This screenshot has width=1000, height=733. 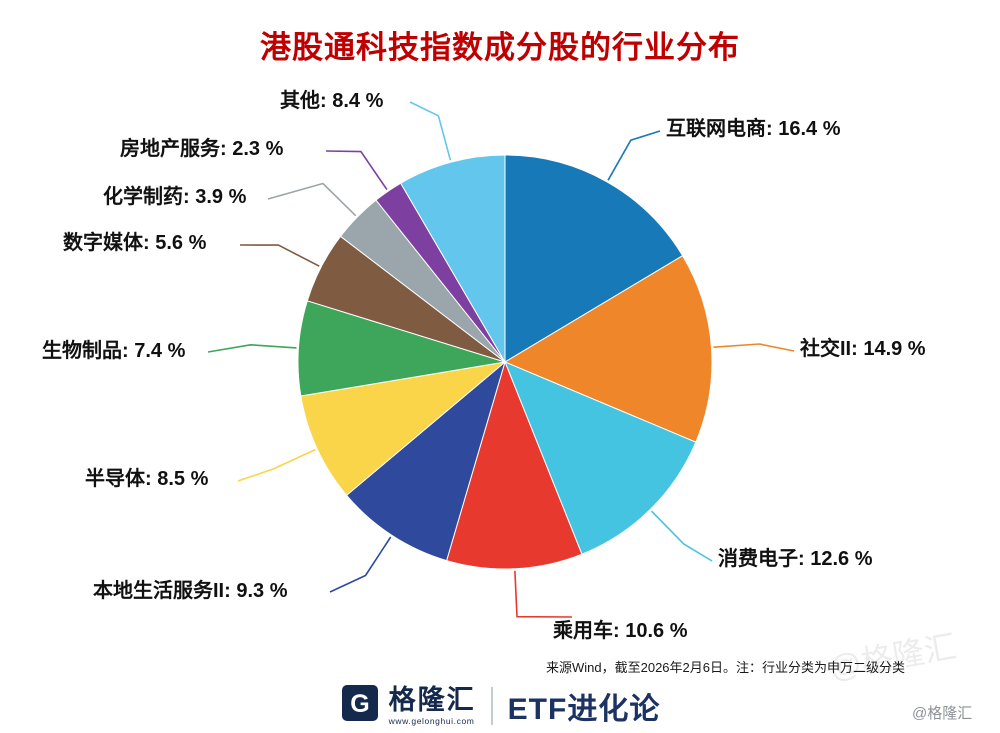 I want to click on slice-label-10: 其他: 8.4 %, so click(x=332, y=101).